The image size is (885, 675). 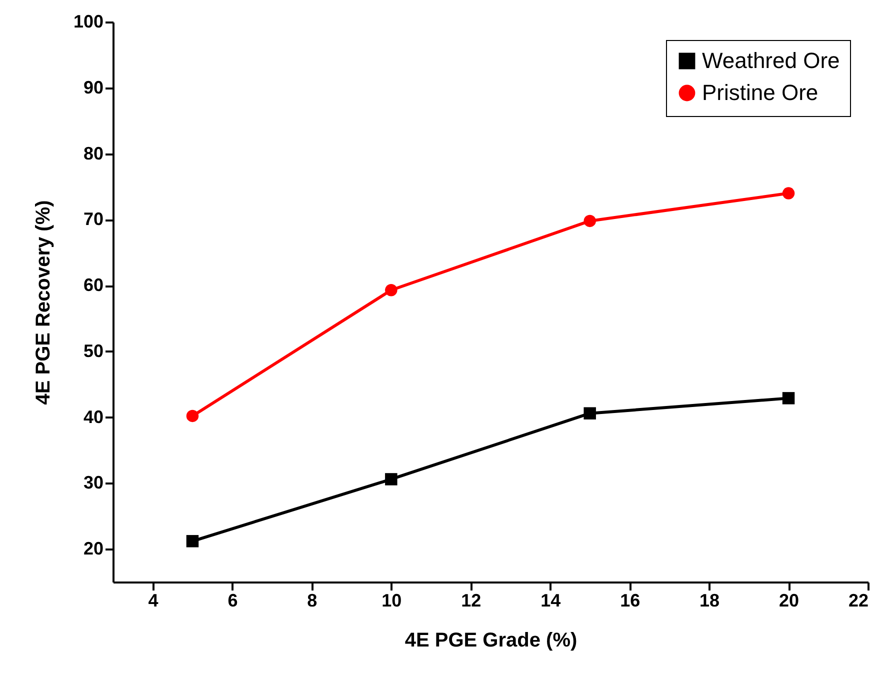 I want to click on y-tick-label: 60, so click(x=93, y=285).